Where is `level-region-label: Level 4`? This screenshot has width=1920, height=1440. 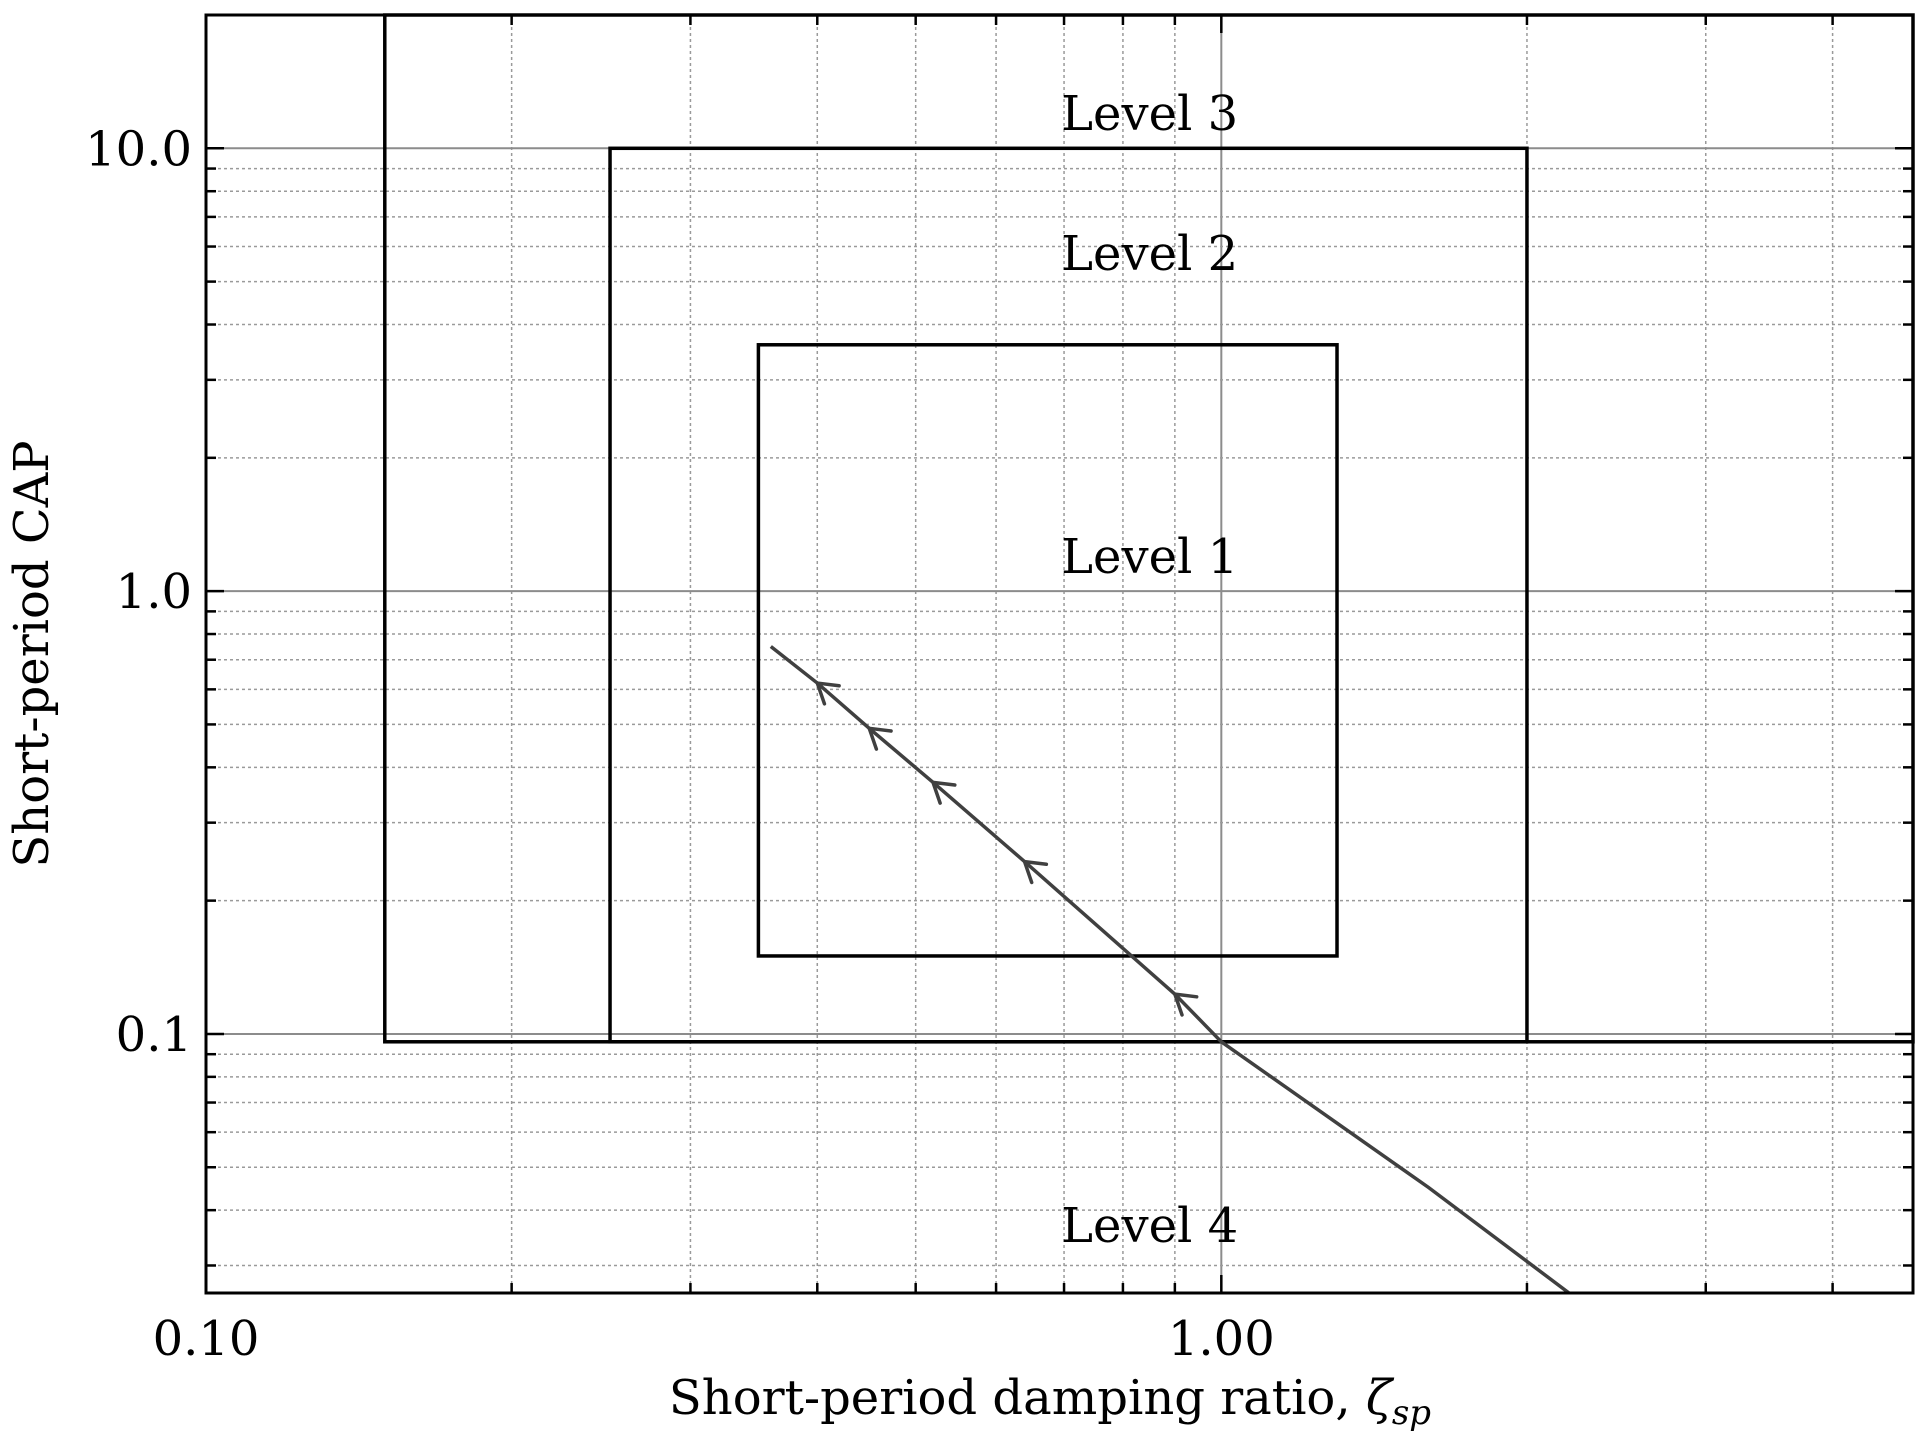 level-region-label: Level 4 is located at coordinates (1149, 1226).